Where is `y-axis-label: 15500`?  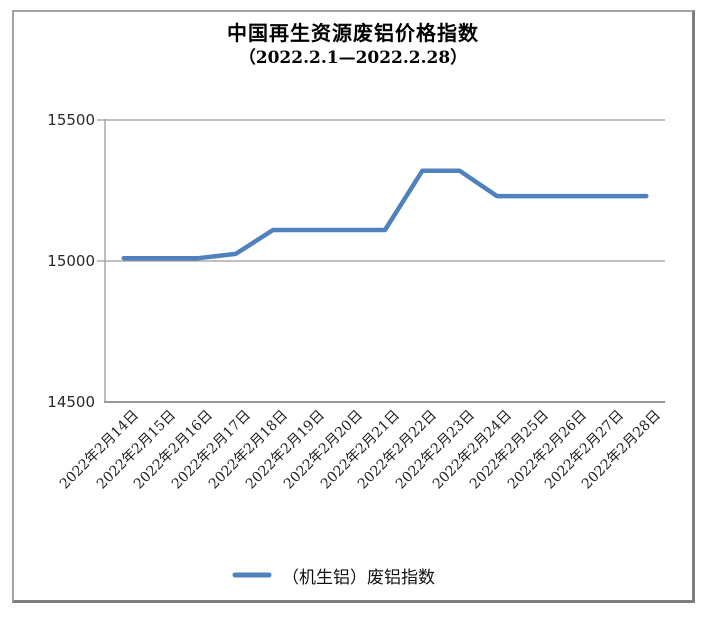 y-axis-label: 15500 is located at coordinates (71, 120).